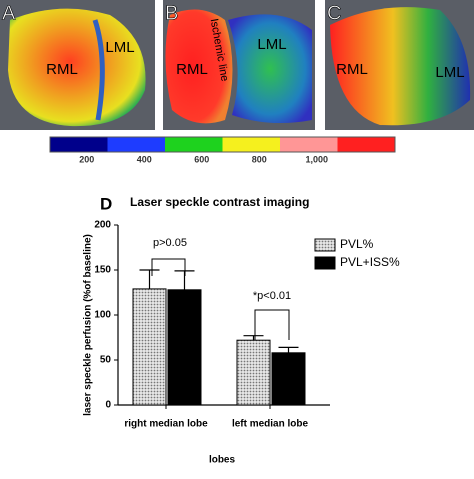  Describe the element at coordinates (9, 13) in the screenshot. I see `panel-label: A` at that location.